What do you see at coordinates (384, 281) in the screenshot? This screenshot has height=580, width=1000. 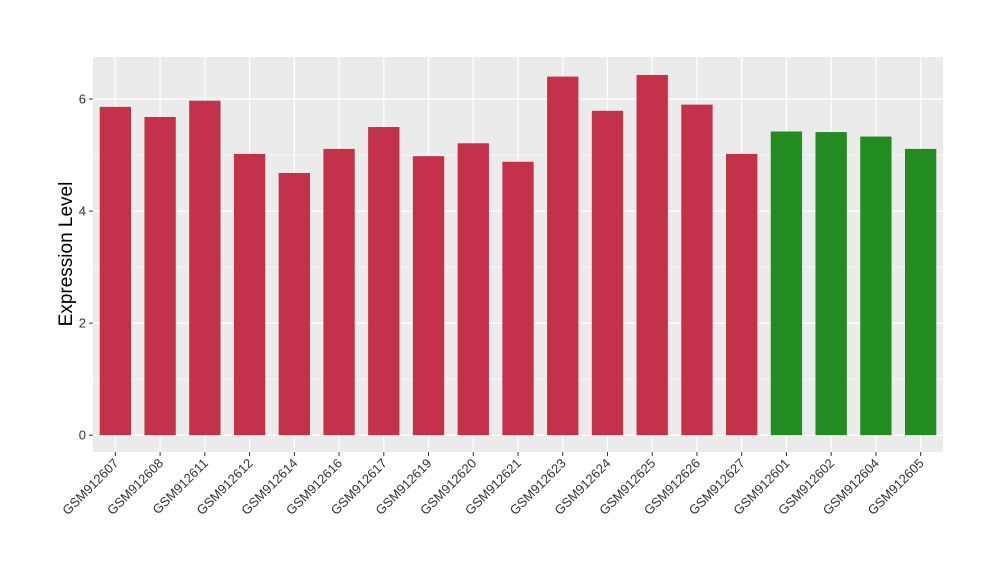 I see `bar-gsm912617` at bounding box center [384, 281].